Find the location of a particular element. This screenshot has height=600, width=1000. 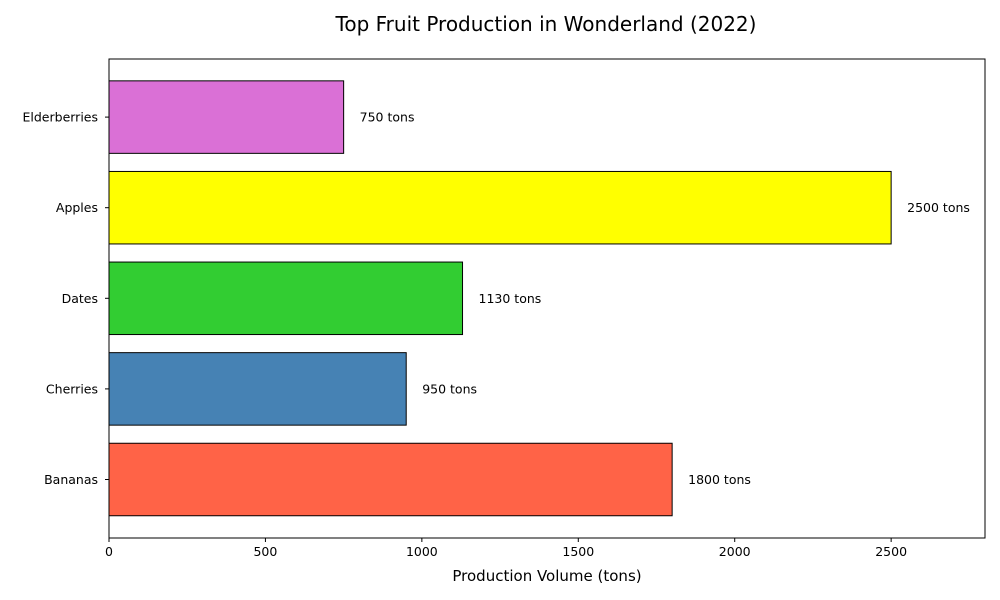

bar-dates is located at coordinates (286, 298).